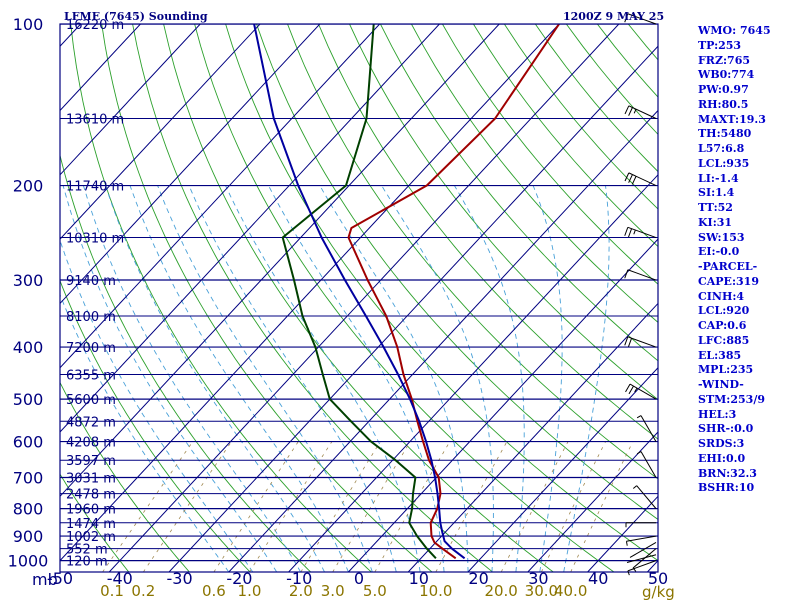 The height and width of the screenshot is (600, 800). Describe the element at coordinates (724, 311) in the screenshot. I see `index-row: LCL:920` at that location.